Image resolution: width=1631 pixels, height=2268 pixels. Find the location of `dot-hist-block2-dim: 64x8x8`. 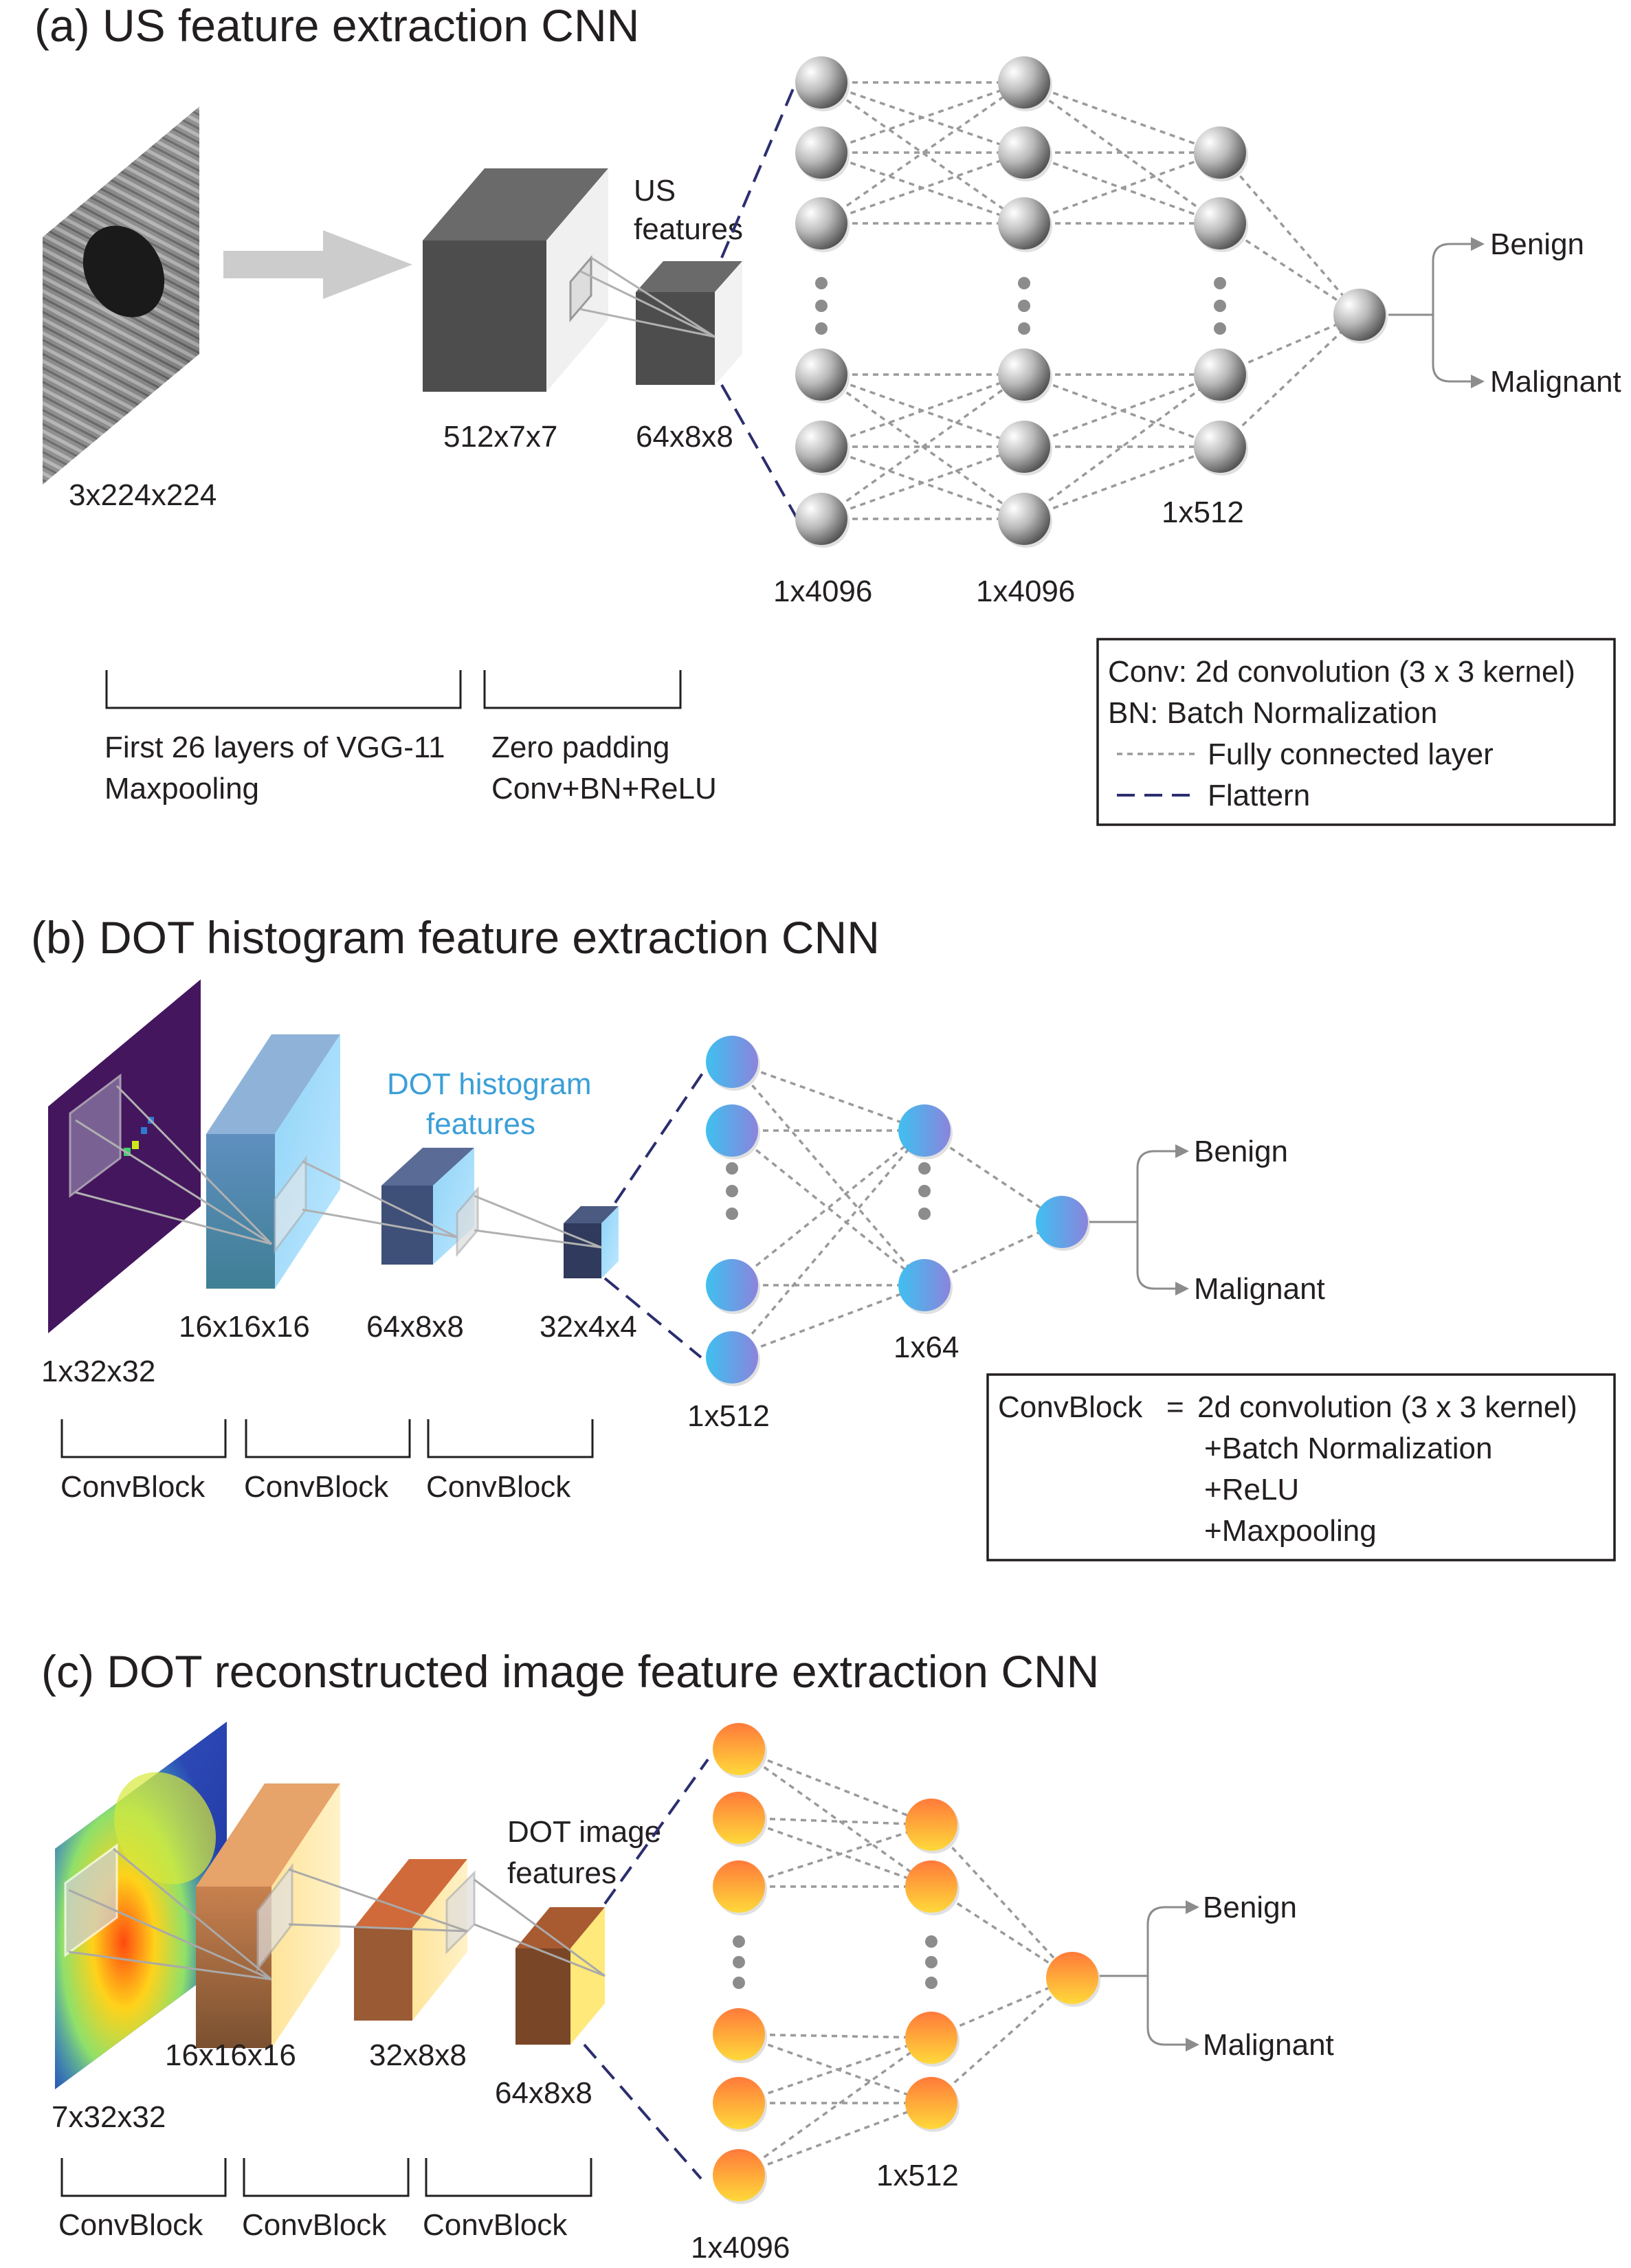

dot-hist-block2-dim: 64x8x8 is located at coordinates (415, 1327).